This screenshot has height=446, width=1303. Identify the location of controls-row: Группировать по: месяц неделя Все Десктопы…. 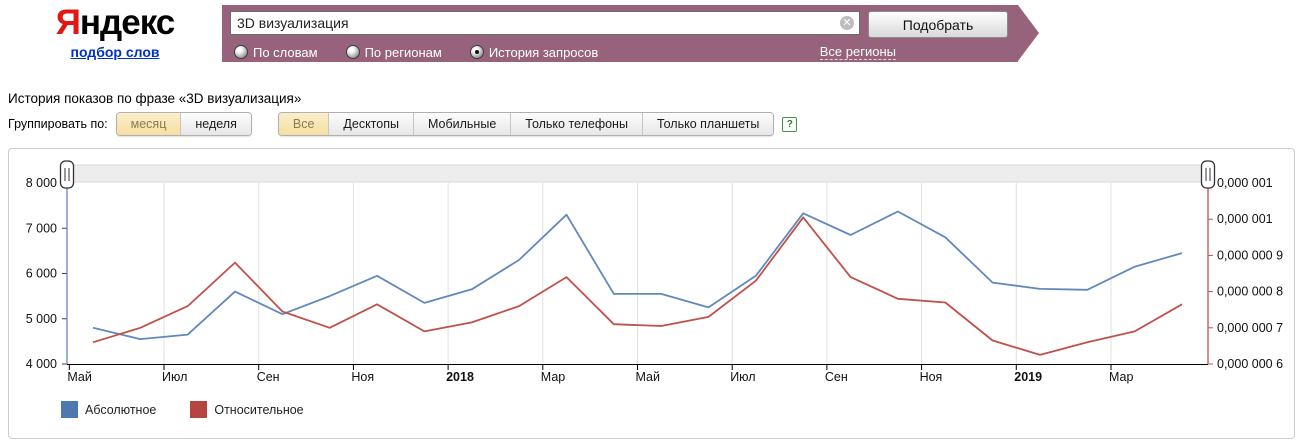
(403, 124).